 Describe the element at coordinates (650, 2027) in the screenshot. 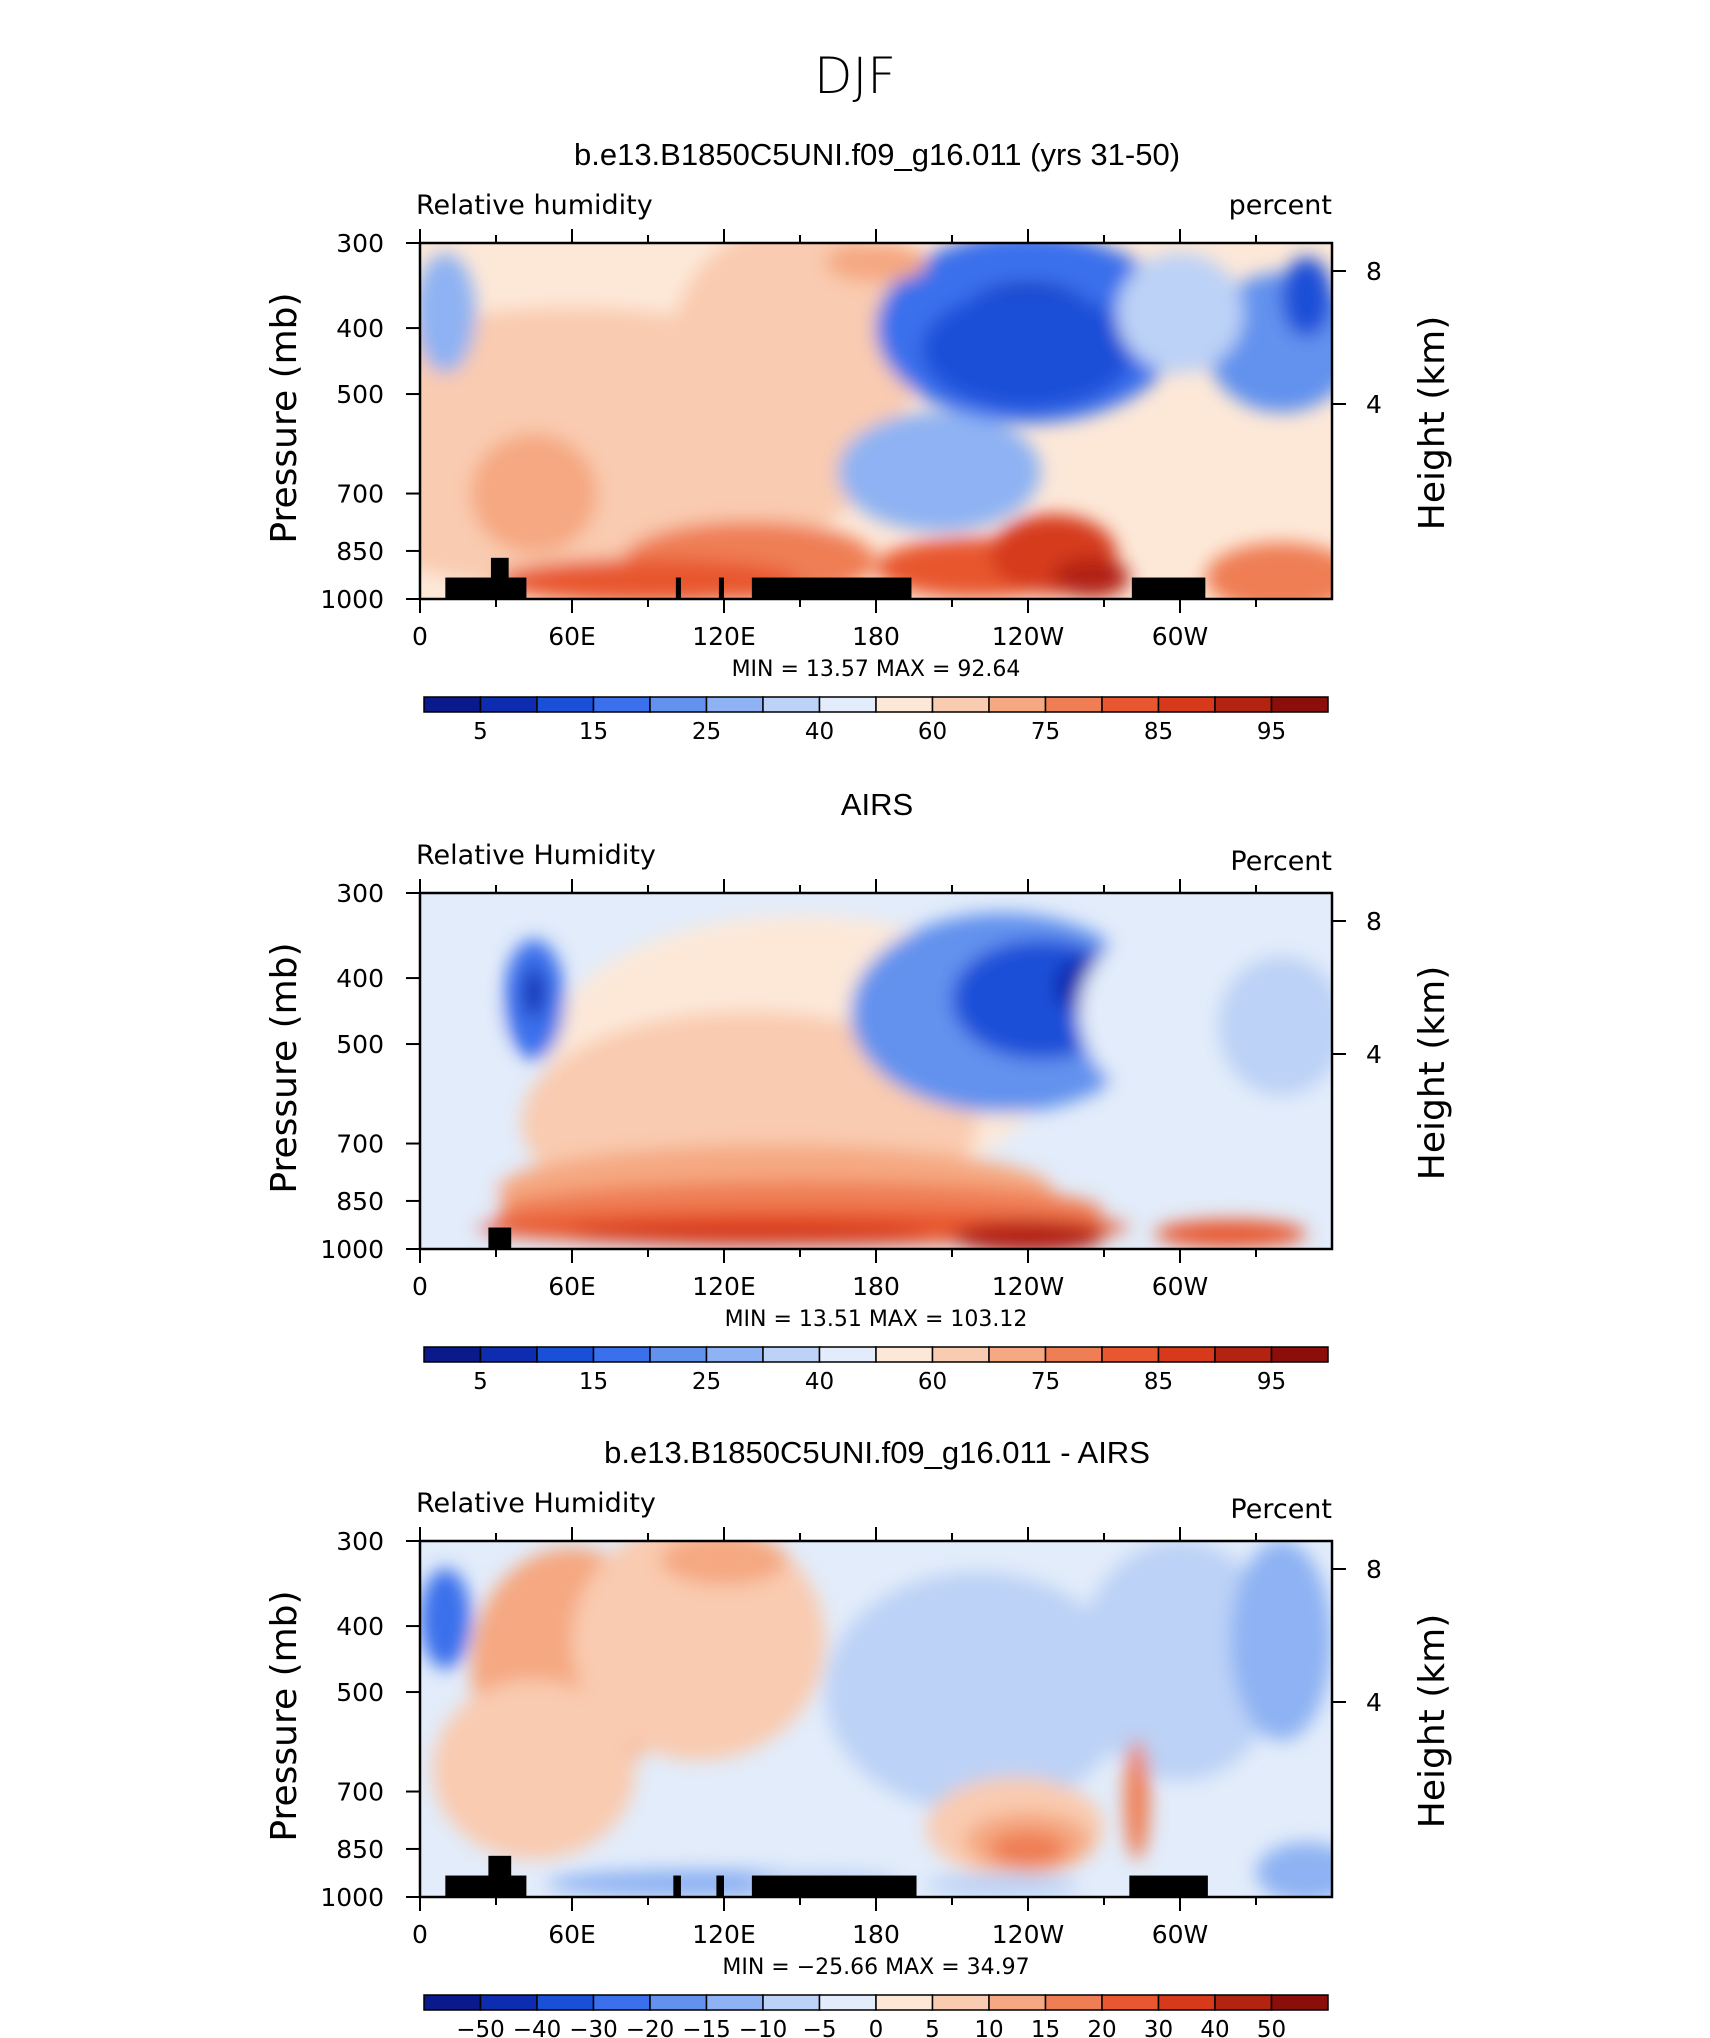

I see `colorbar-label: −20` at that location.